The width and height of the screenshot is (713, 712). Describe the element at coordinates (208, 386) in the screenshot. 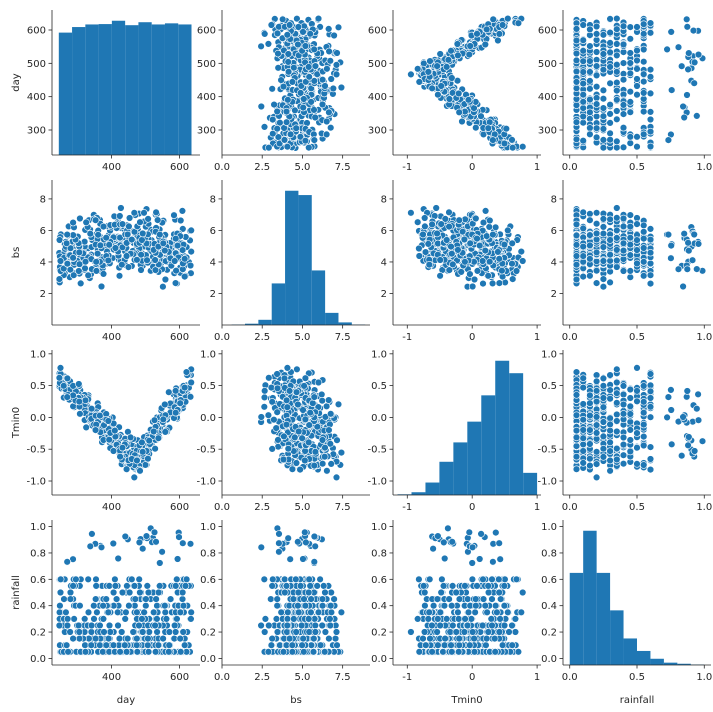

I see `y-tick-label: 0.5` at that location.